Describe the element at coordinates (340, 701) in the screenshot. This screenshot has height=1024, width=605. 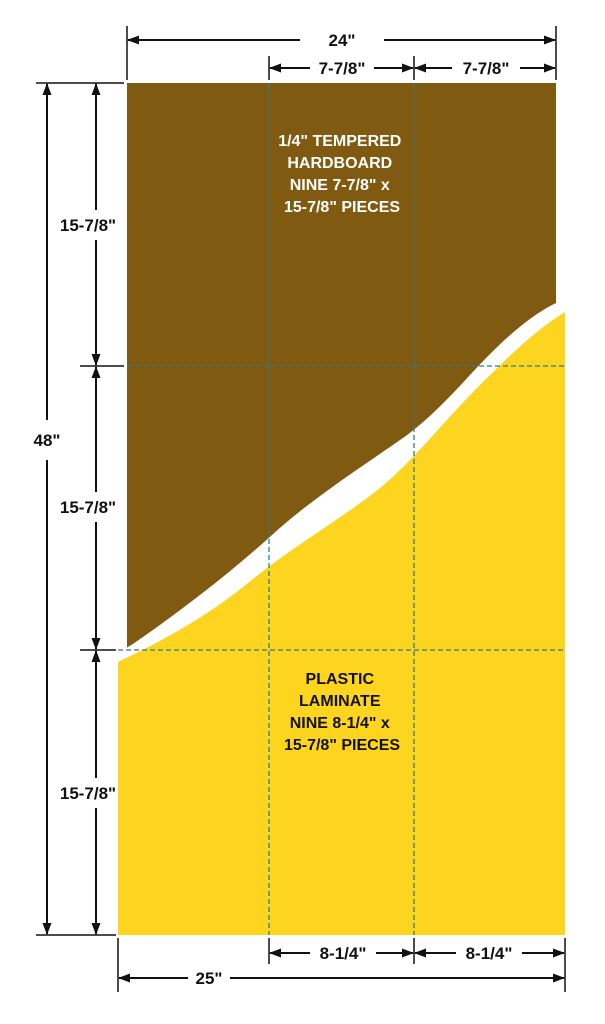
I see `laminate-label-line: LAMINATE` at that location.